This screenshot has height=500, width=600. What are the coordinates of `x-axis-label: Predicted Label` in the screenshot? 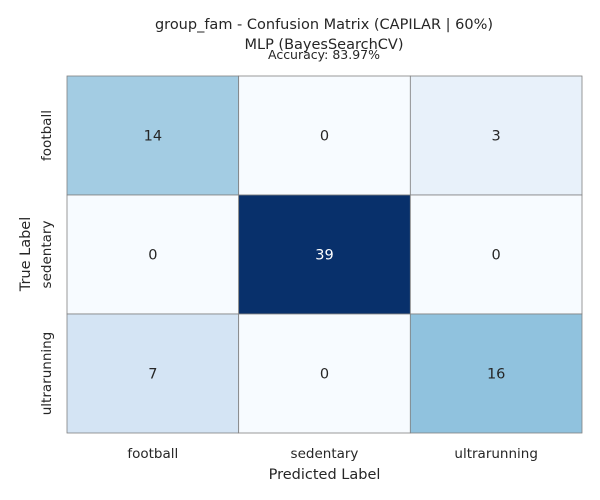 It's located at (325, 475).